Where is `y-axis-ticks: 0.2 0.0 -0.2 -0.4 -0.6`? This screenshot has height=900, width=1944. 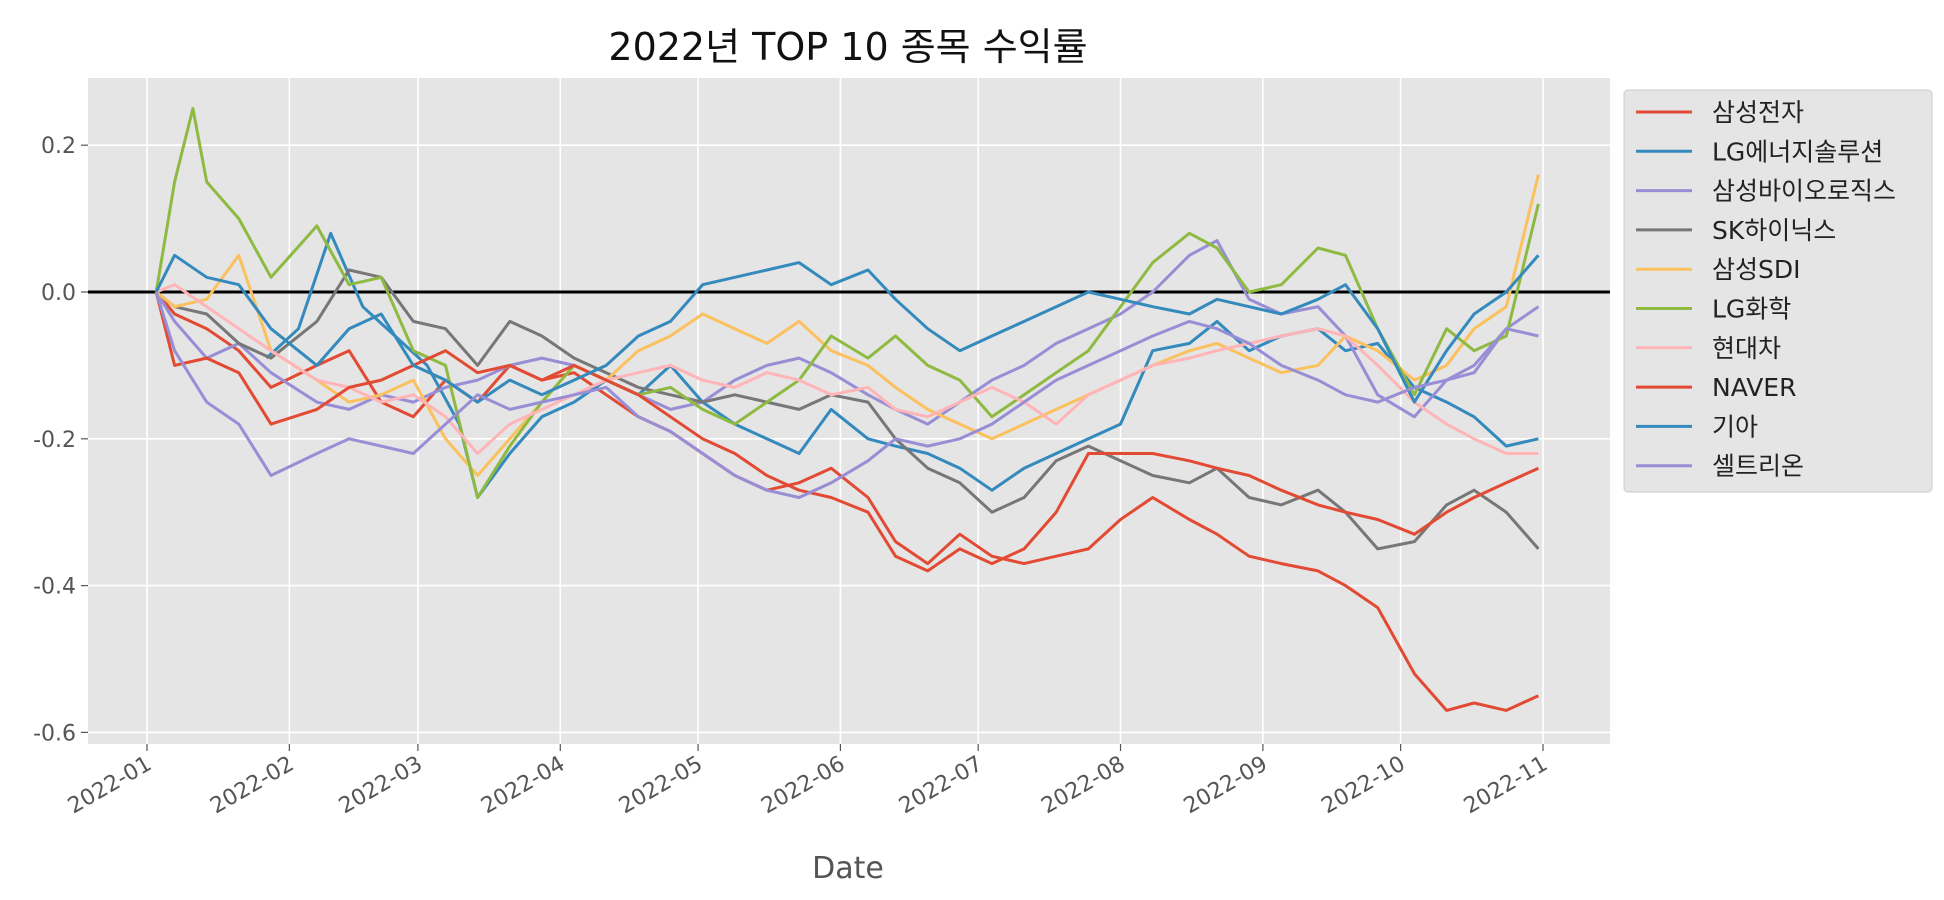 y-axis-ticks: 0.2 0.0 -0.2 -0.4 -0.6 is located at coordinates (60, 440).